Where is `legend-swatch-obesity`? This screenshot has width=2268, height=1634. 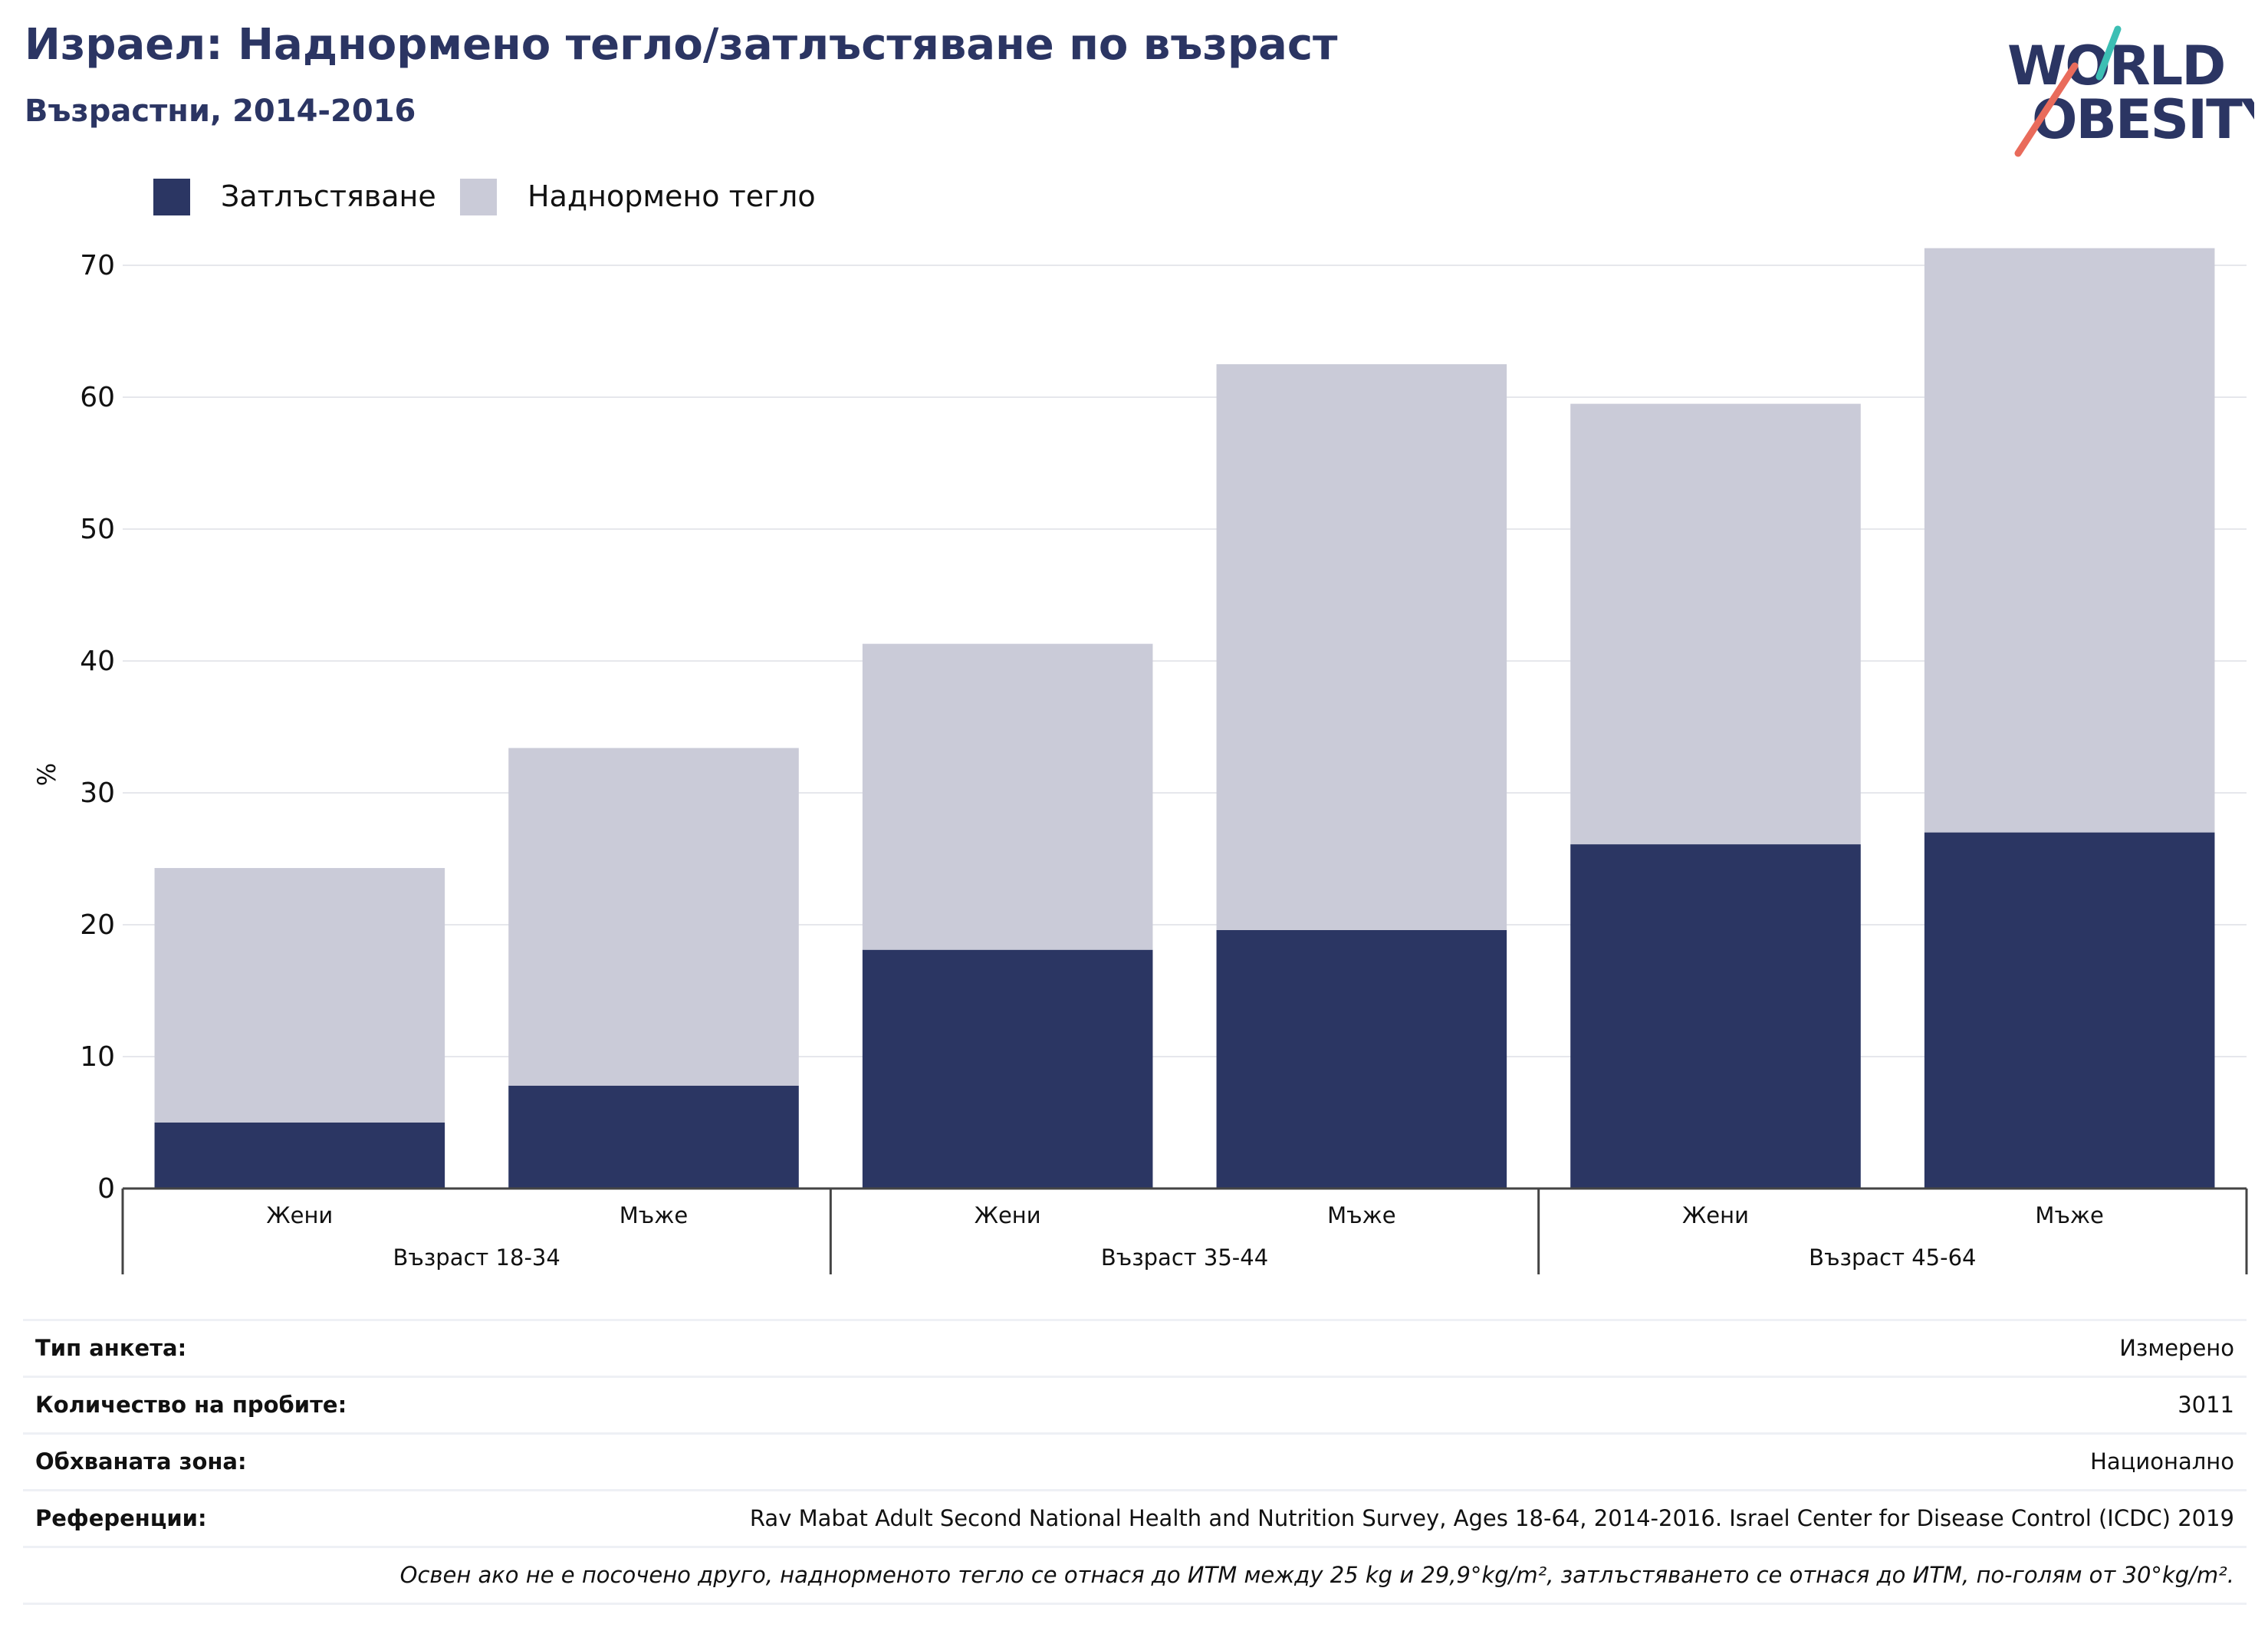
legend-swatch-obesity is located at coordinates (171, 197).